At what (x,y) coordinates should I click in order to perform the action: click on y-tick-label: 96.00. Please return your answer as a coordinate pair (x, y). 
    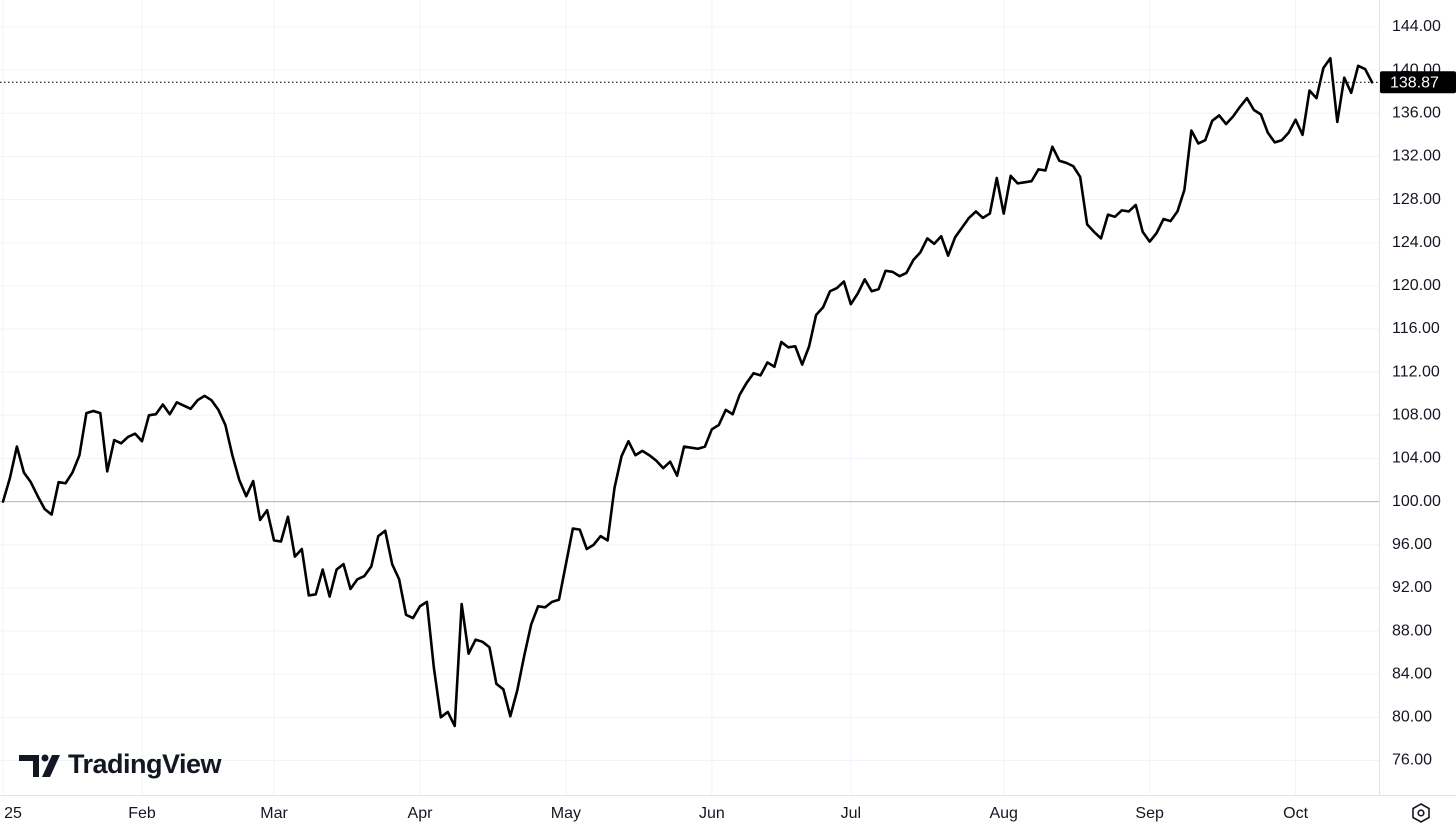
    Looking at the image, I should click on (1412, 544).